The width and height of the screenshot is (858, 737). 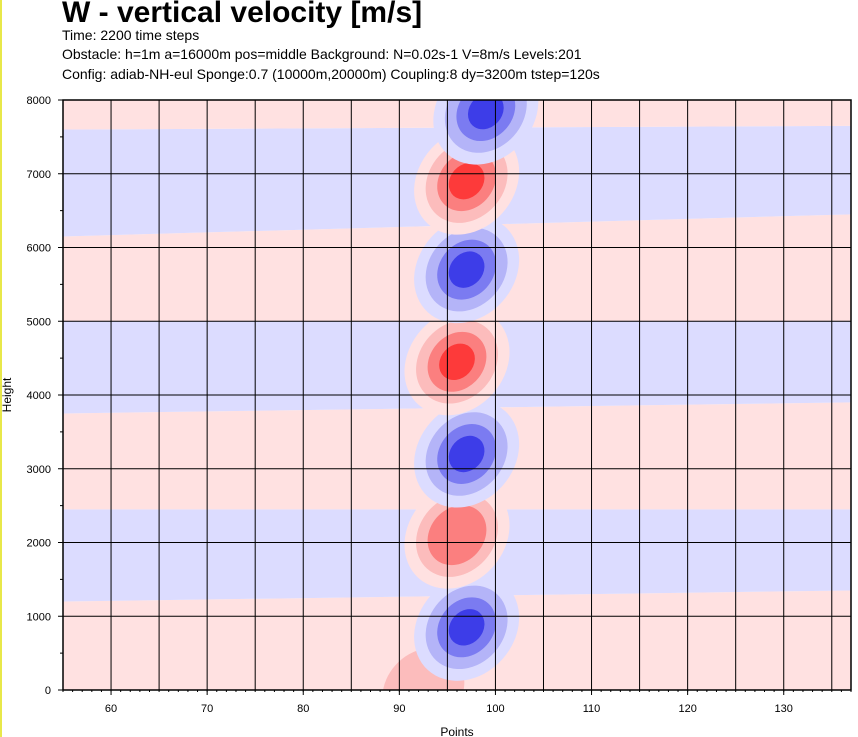 I want to click on y-tick-label: 7000, so click(x=39, y=175).